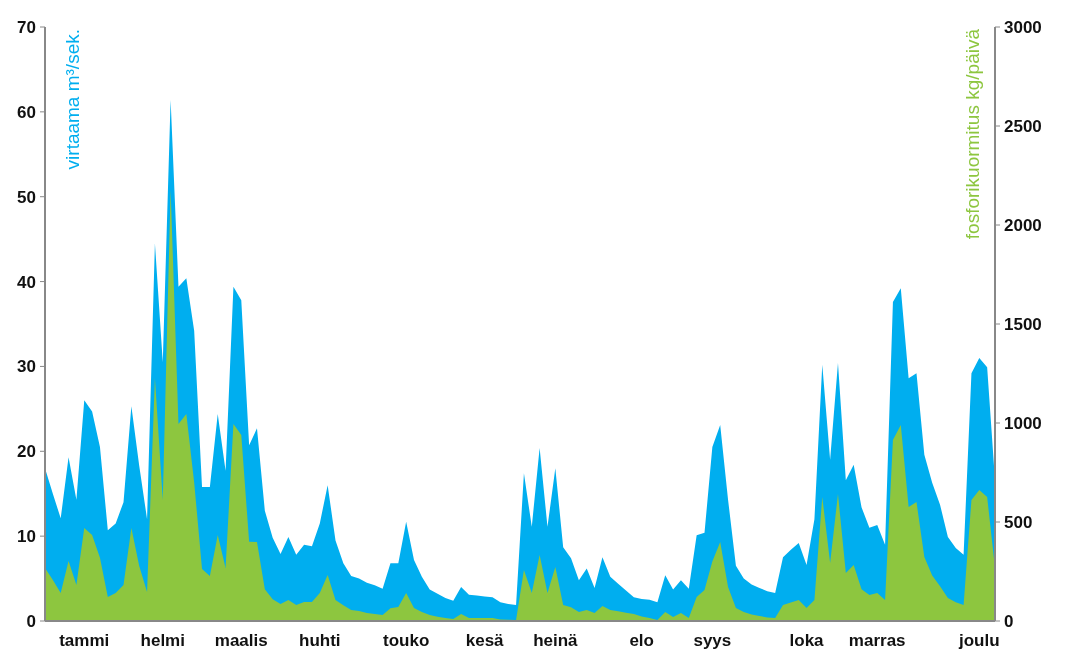  I want to click on x-tick-label: touko, so click(406, 640).